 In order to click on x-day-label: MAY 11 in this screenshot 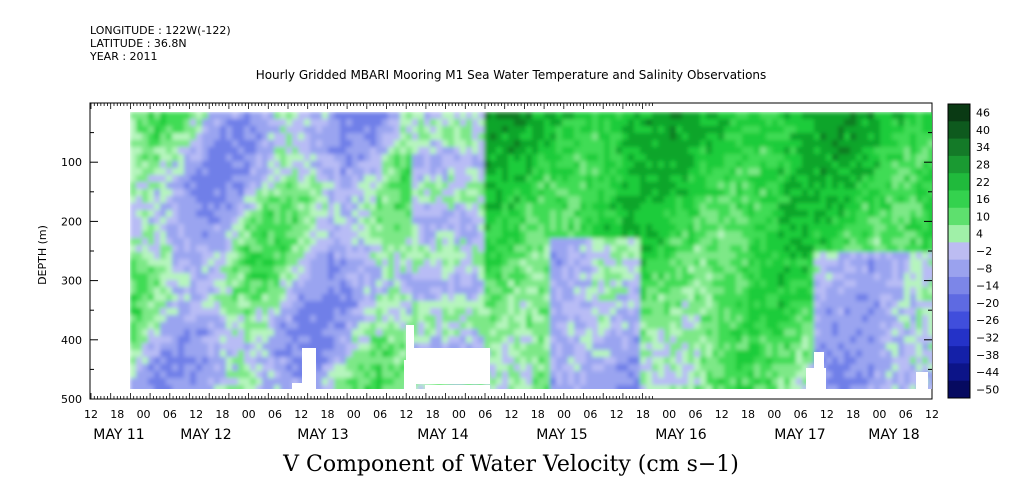, I will do `click(118, 435)`.